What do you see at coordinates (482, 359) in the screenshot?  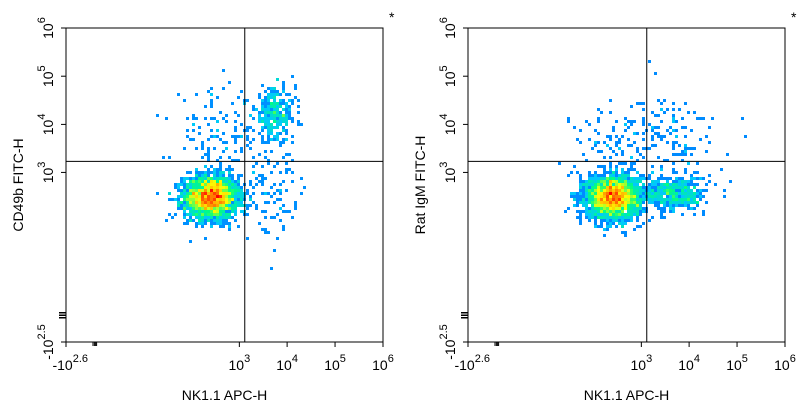 I see `tick-exponent: 2.6` at bounding box center [482, 359].